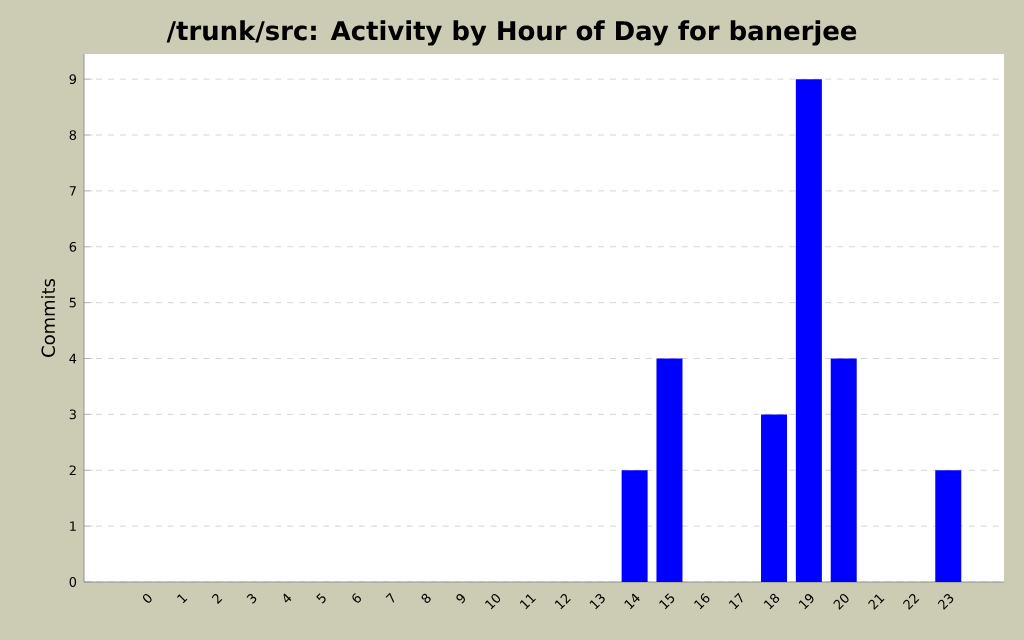 This screenshot has height=640, width=1024. What do you see at coordinates (511, 33) in the screenshot?
I see `chart-title: /trunk/src: Activity by Hour of Day for banerjee` at bounding box center [511, 33].